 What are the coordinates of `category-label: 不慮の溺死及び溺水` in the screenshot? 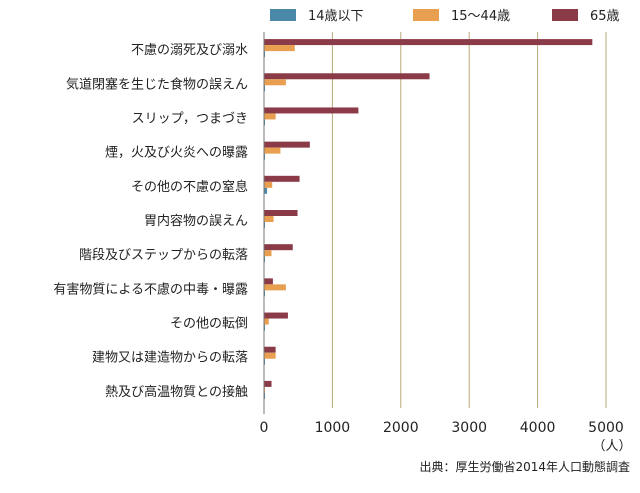 It's located at (189, 50).